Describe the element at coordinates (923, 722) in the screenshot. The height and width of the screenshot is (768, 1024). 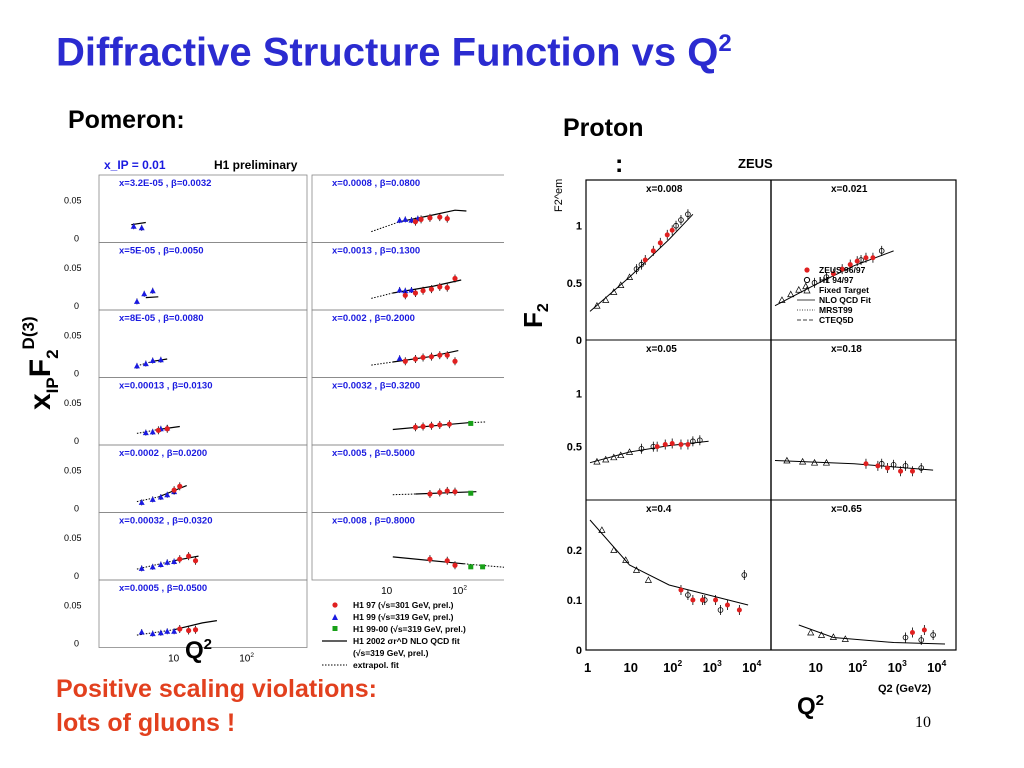
I see `slide-number: 10` at that location.